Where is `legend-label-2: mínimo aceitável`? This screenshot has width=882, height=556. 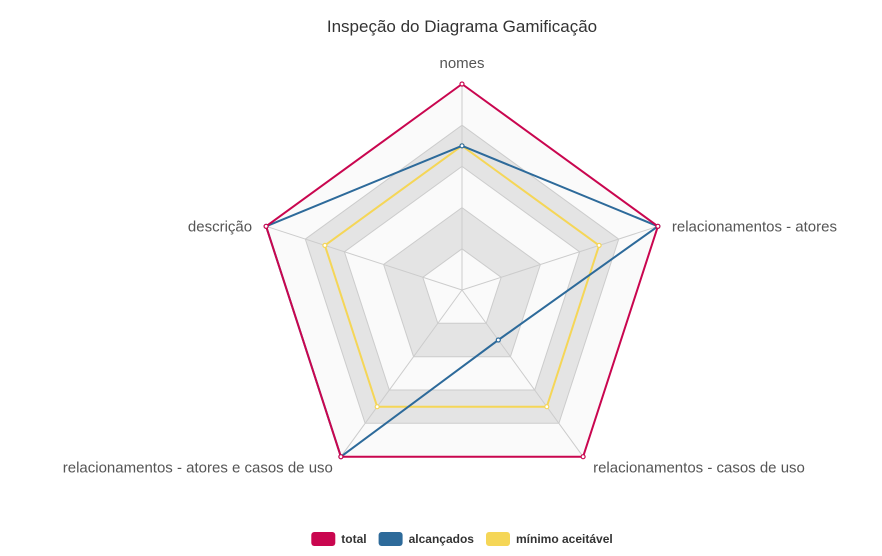 legend-label-2: mínimo aceitável is located at coordinates (564, 539).